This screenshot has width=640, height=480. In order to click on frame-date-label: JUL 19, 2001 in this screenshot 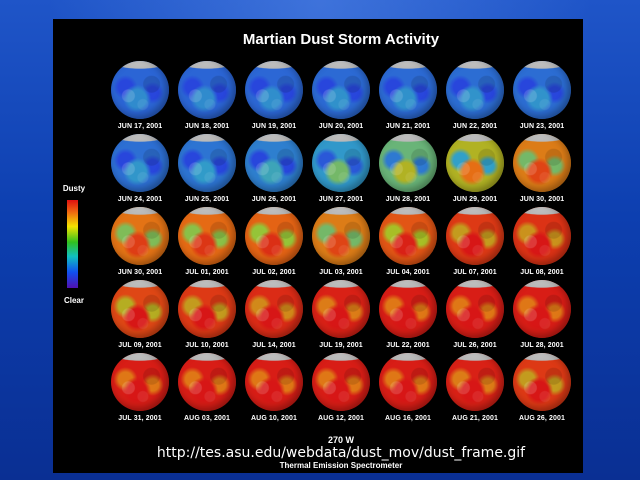, I will do `click(341, 345)`.